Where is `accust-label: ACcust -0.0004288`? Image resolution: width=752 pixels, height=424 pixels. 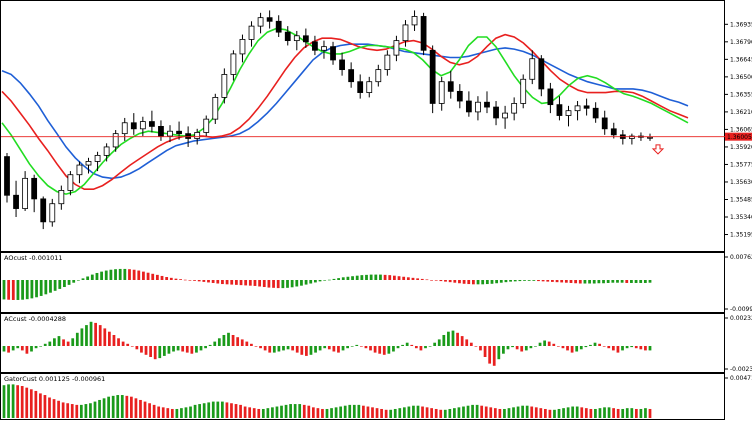
accust-label: ACcust -0.0004288 is located at coordinates (35, 319).